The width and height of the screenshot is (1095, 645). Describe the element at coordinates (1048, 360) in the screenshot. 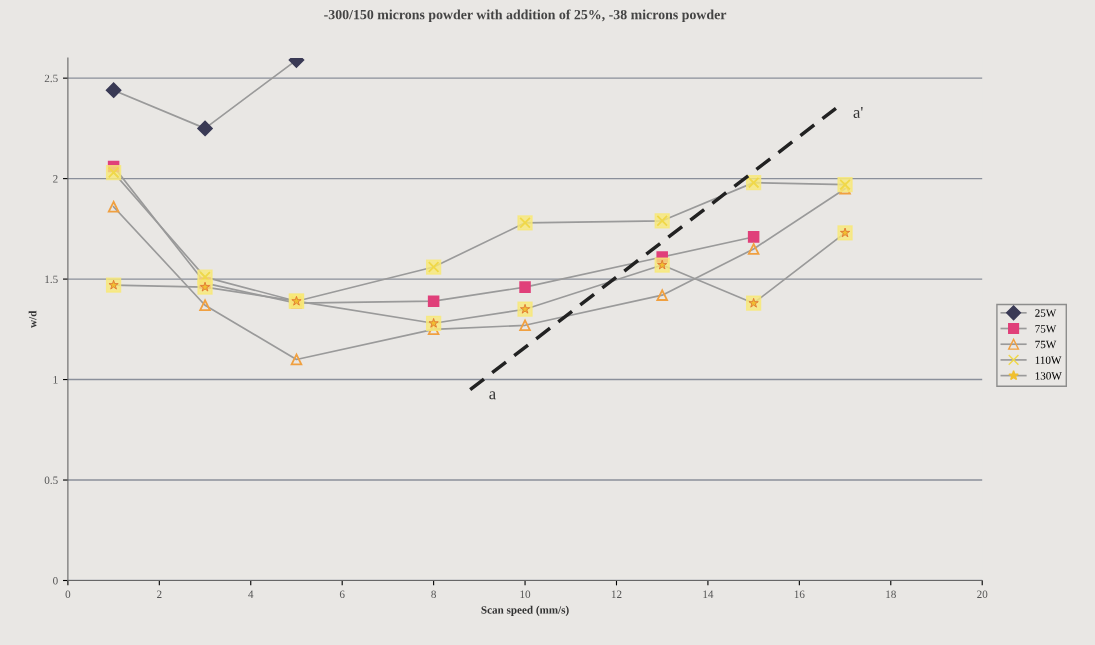

I see `legend-label: 110W` at that location.